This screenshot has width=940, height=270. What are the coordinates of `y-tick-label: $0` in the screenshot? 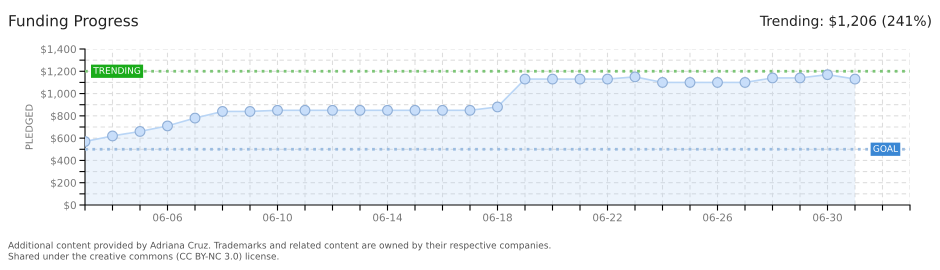 It's located at (70, 205).